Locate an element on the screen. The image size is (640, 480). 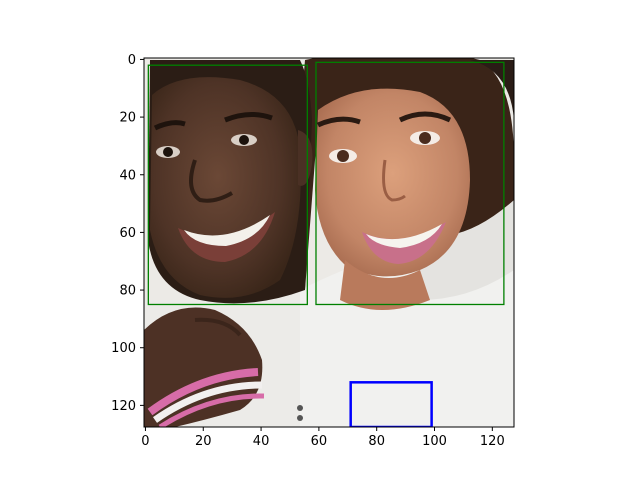
woman-neck is located at coordinates (385, 285).